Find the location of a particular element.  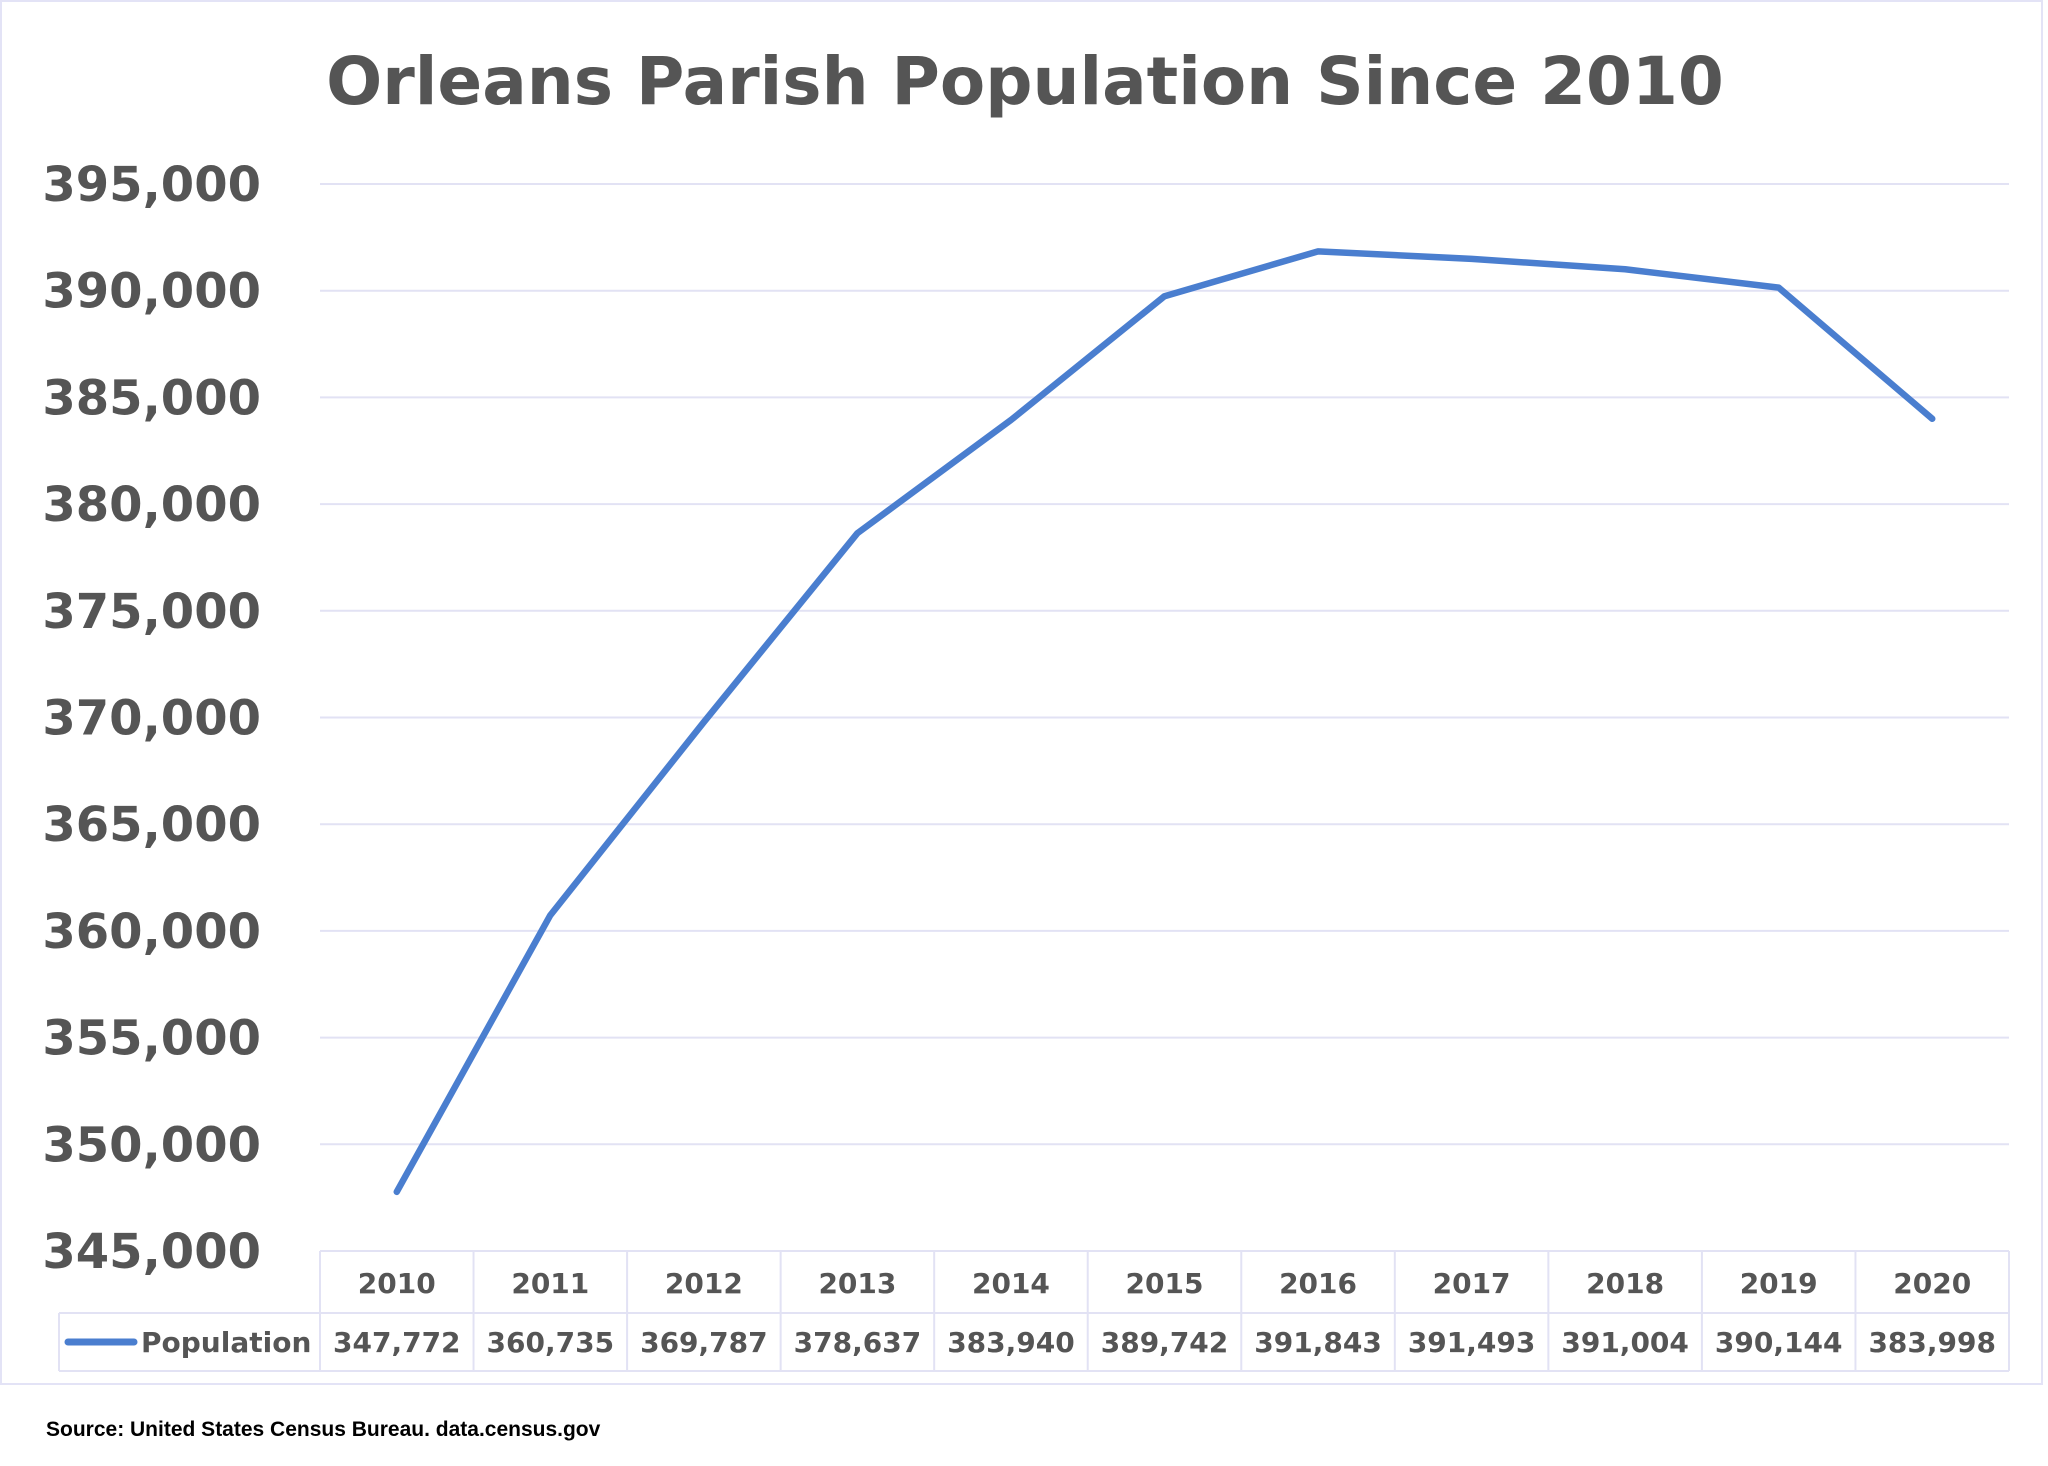

x-category-label: 2012 is located at coordinates (704, 1283).